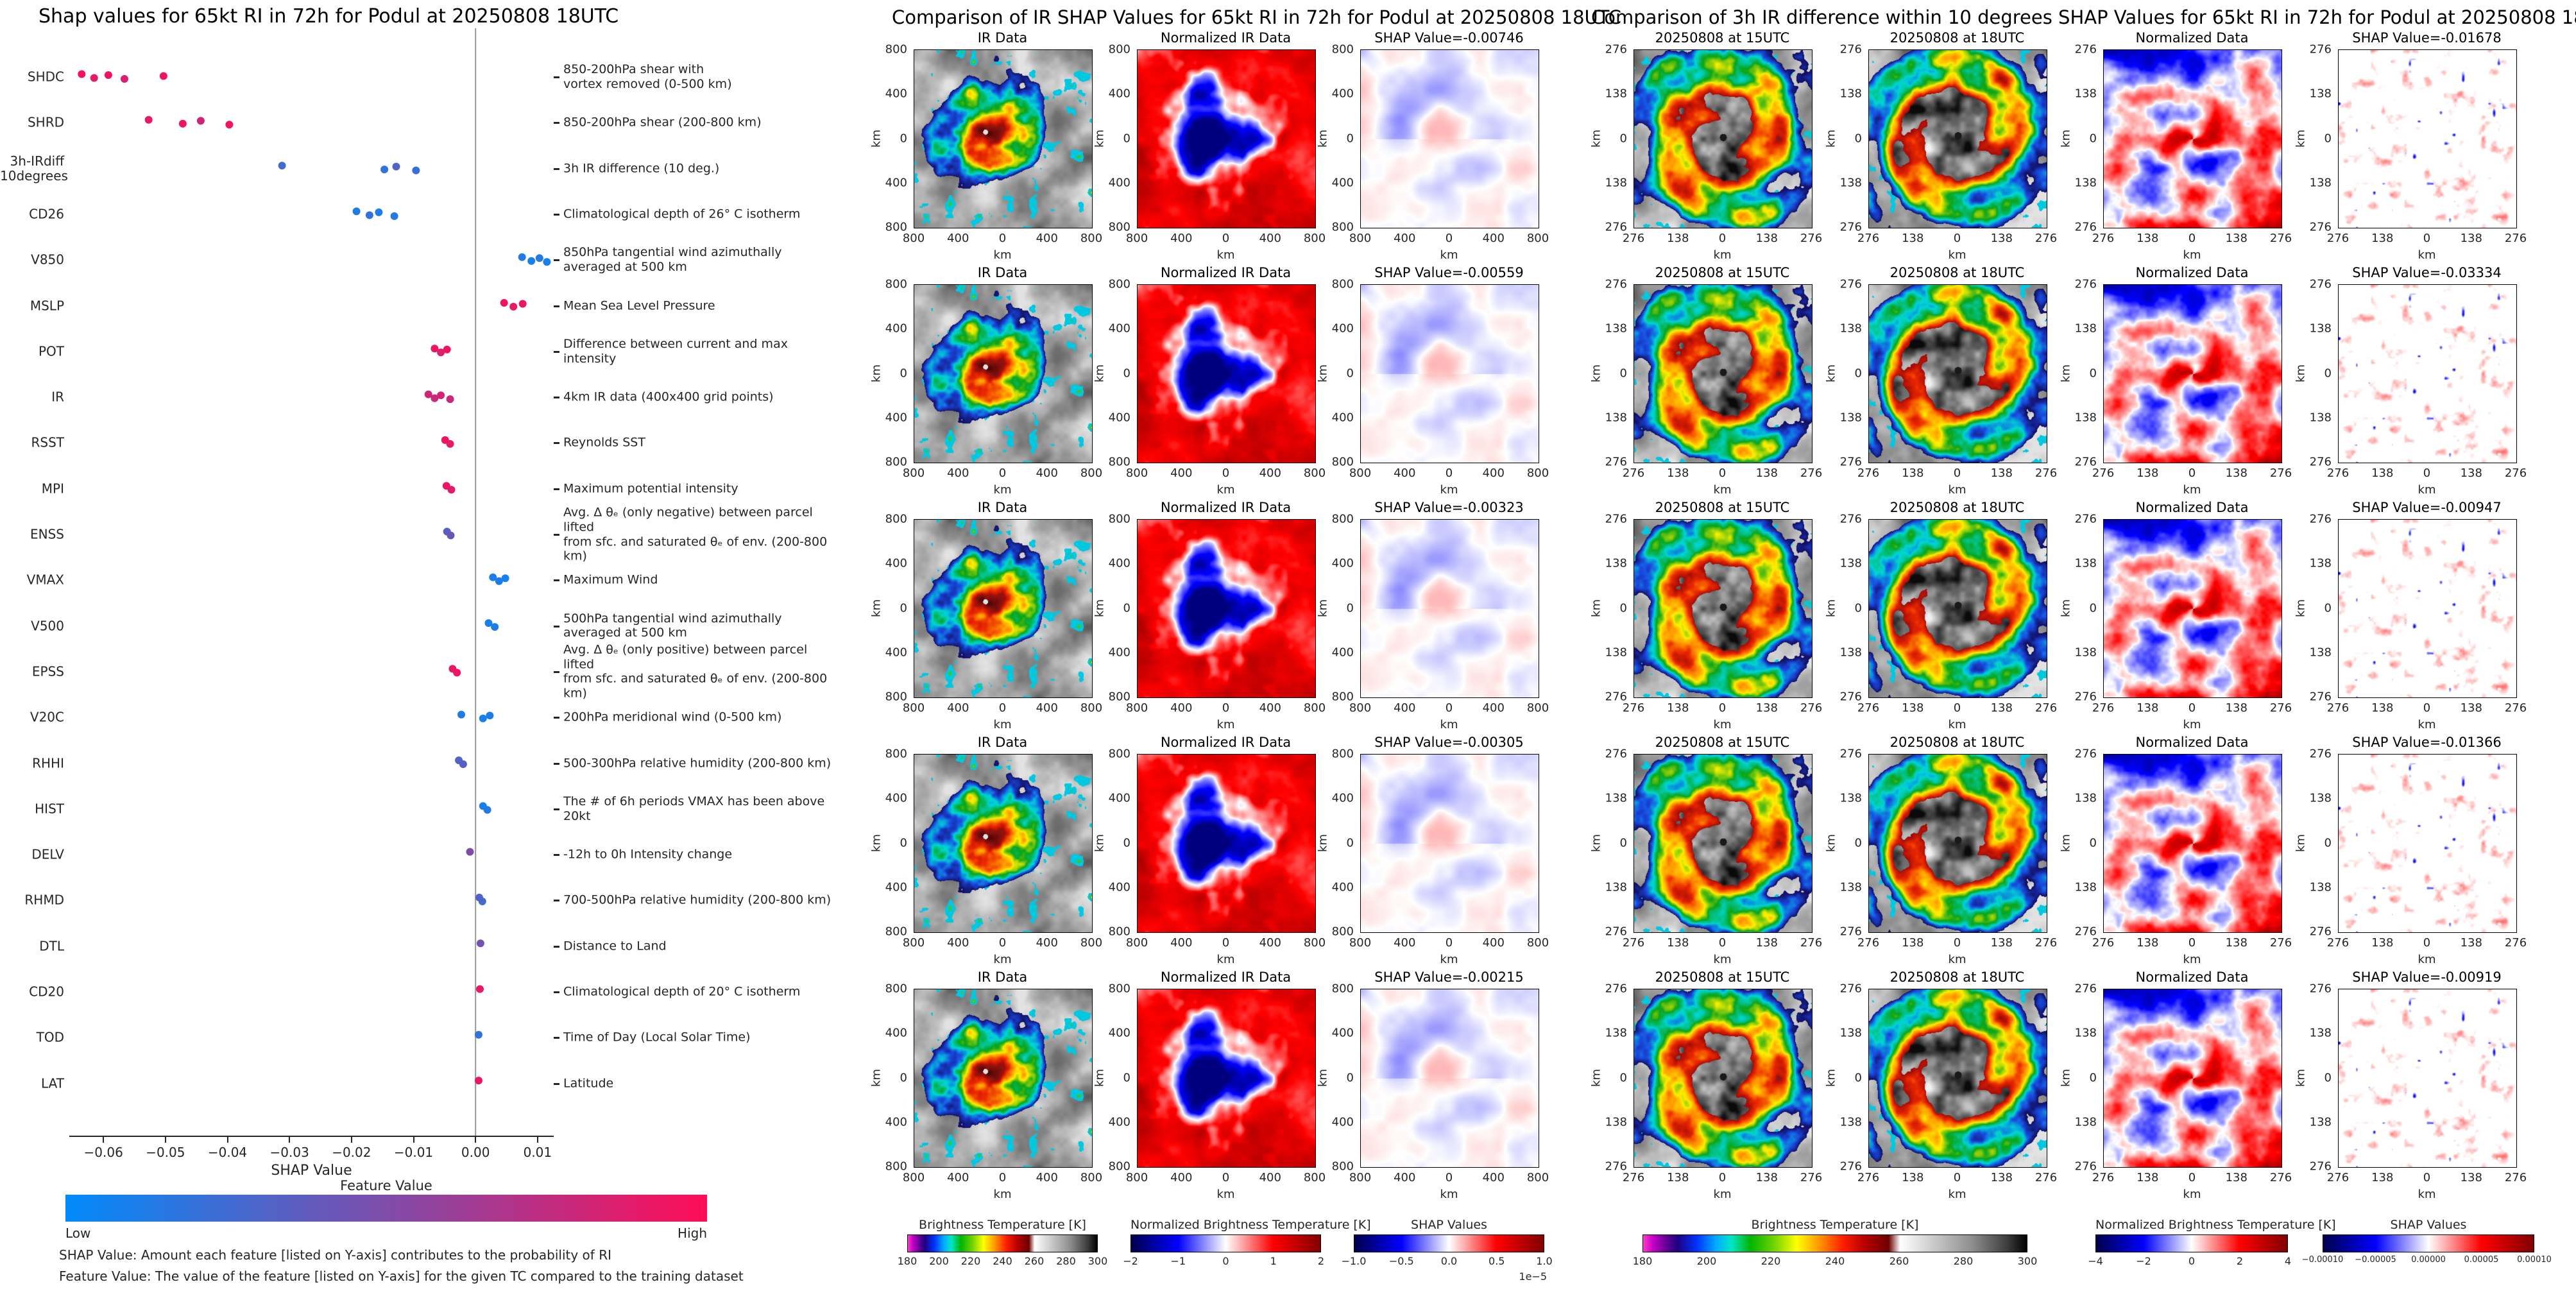  I want to click on colorbar-gradient, so click(1449, 1243).